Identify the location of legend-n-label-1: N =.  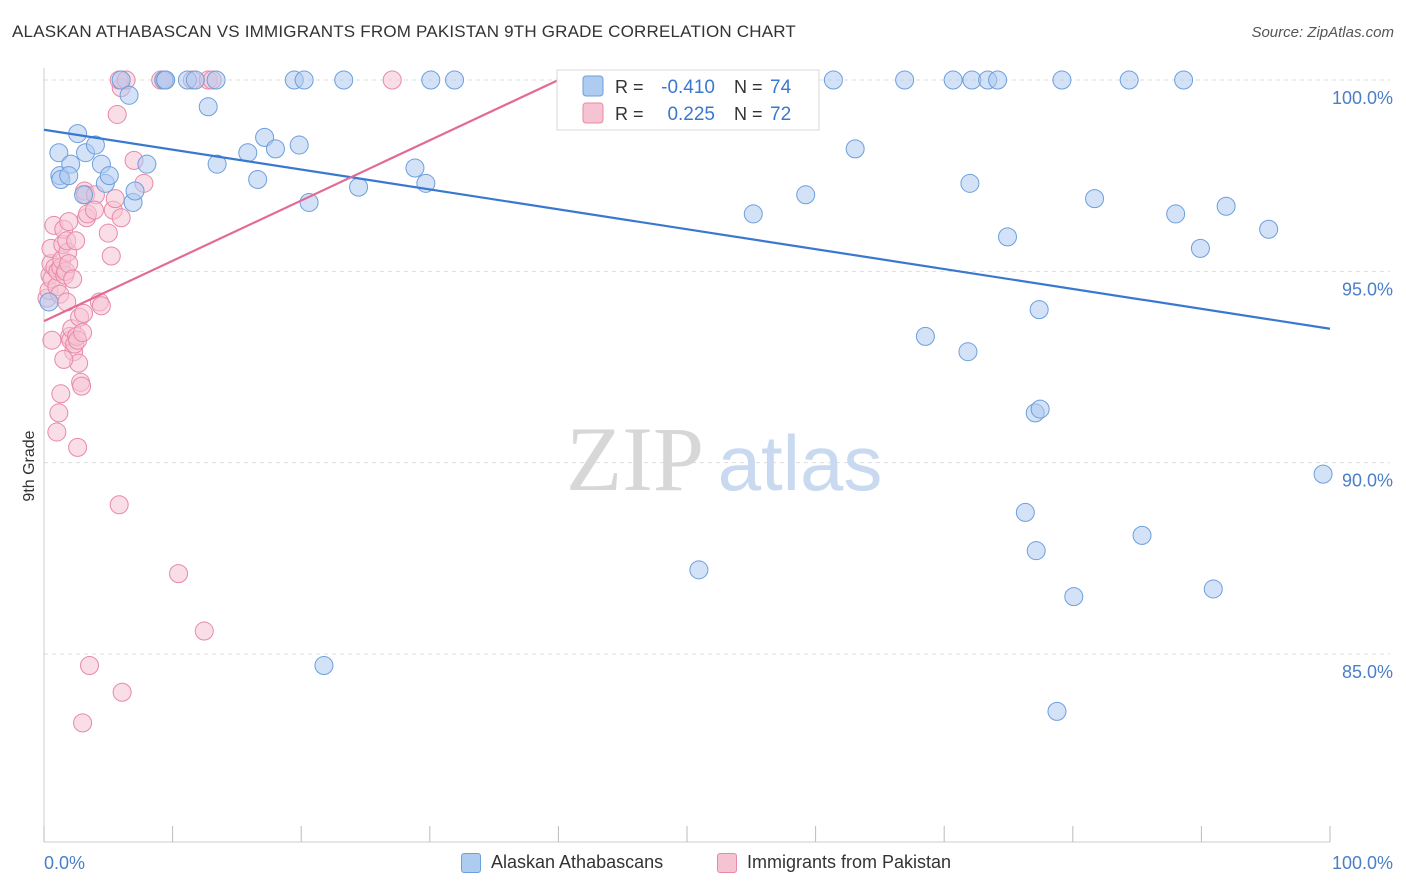
(748, 87).